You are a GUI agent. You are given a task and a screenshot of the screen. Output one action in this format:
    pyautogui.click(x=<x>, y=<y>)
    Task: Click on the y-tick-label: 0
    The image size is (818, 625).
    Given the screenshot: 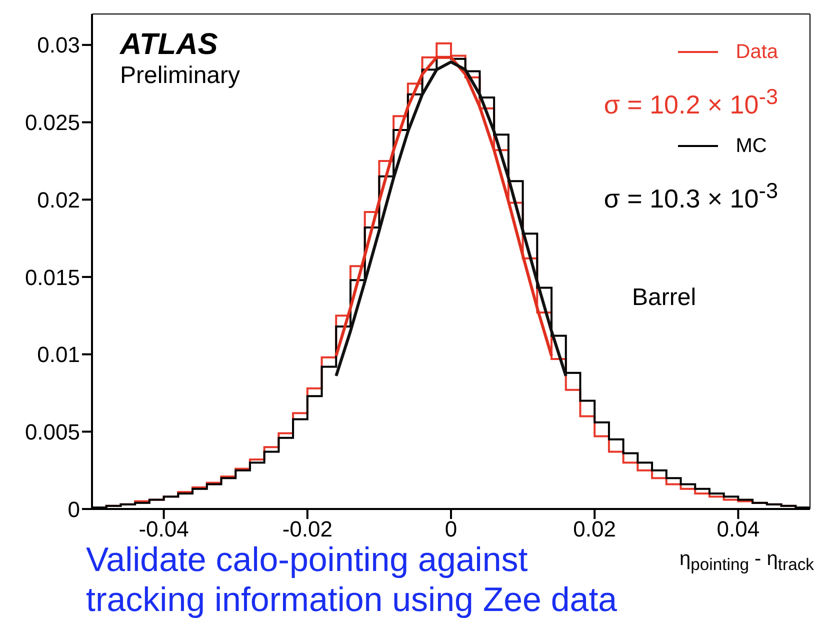 What is the action you would take?
    pyautogui.click(x=74, y=509)
    